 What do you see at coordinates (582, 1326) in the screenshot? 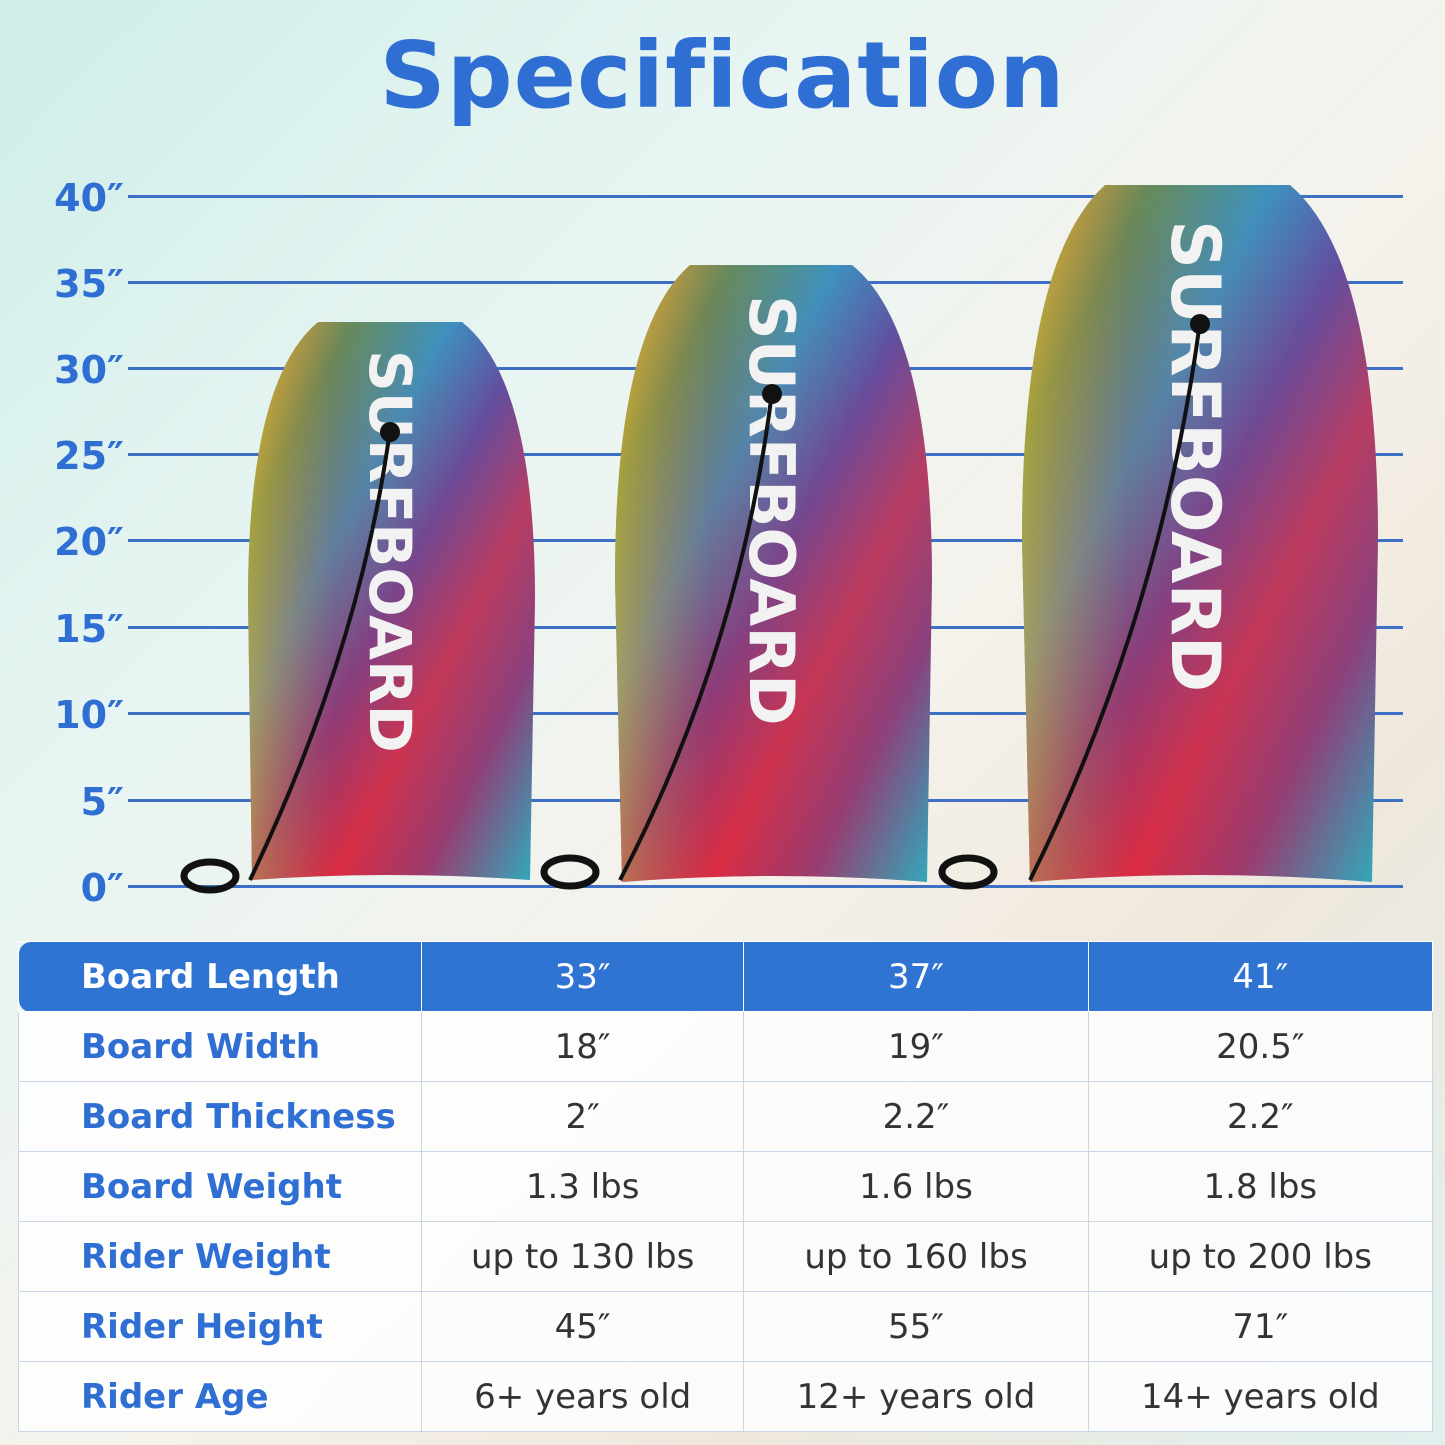
I see `cell: 45″` at bounding box center [582, 1326].